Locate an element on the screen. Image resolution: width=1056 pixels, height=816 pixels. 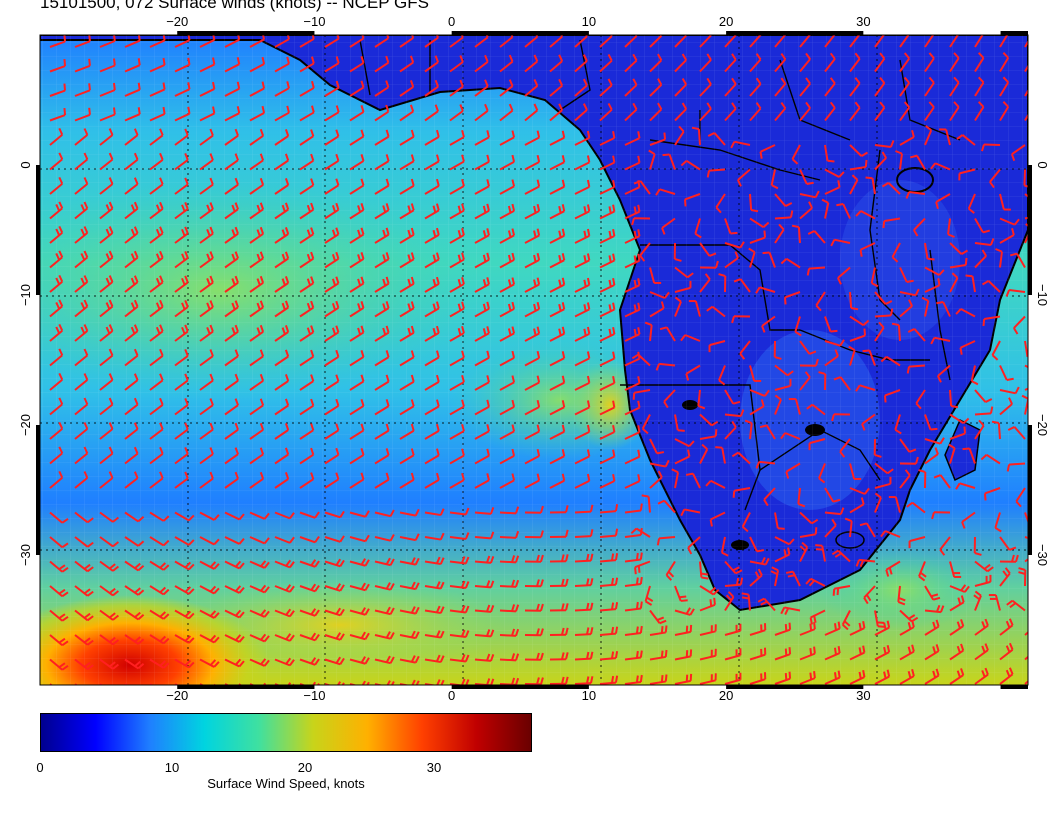
lon-tick-label: 20 is located at coordinates (726, 21).